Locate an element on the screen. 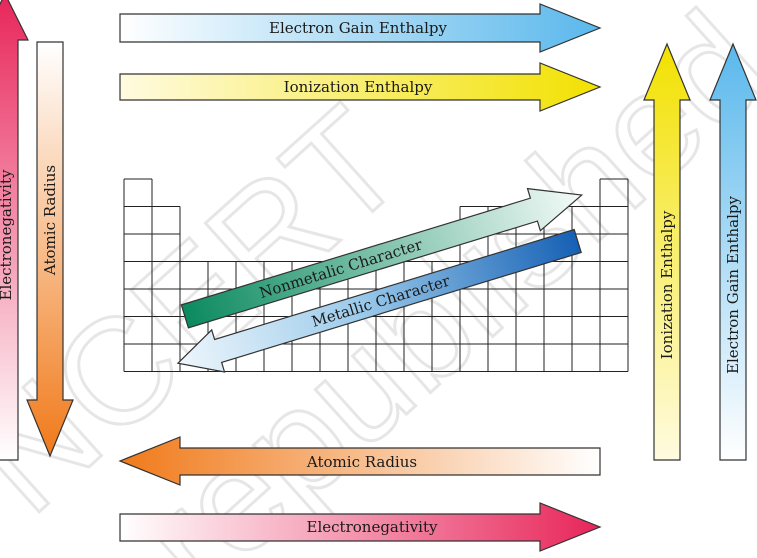 Image resolution: width=757 pixels, height=558 pixels. arrow-electron-gain-enthalpy-right: Electron Gain Enthalpy is located at coordinates (733, 251).